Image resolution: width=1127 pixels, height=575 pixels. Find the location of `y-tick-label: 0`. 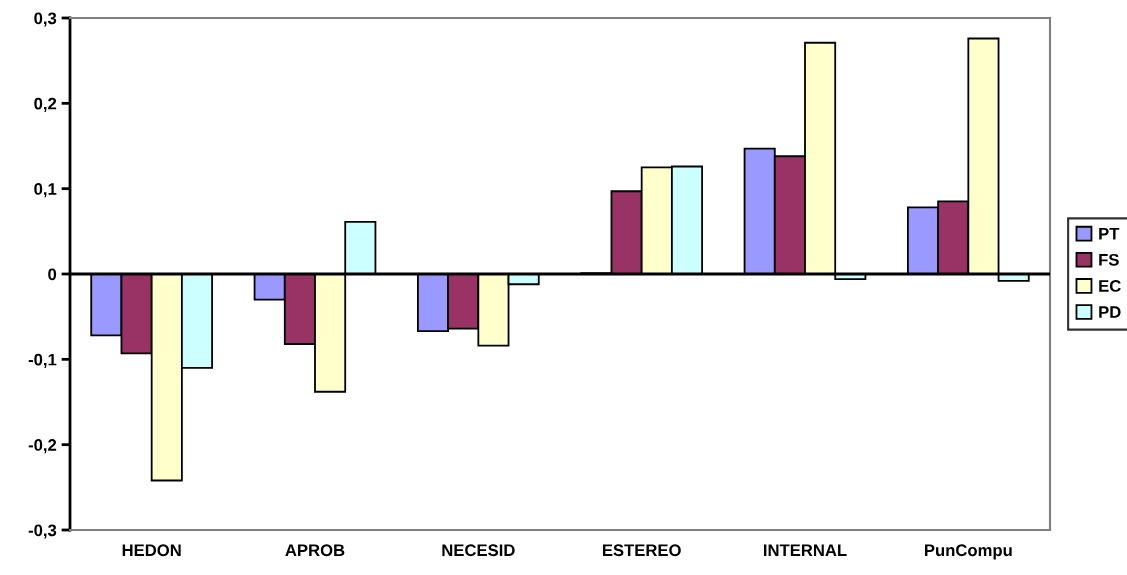

y-tick-label: 0 is located at coordinates (52, 274).